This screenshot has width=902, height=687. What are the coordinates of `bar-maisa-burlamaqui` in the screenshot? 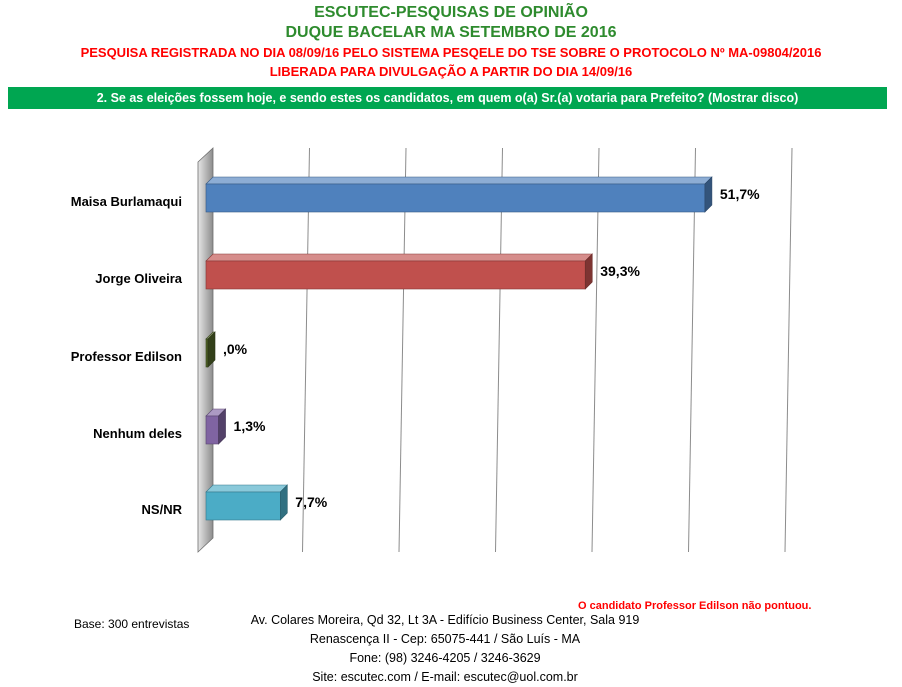 It's located at (459, 194).